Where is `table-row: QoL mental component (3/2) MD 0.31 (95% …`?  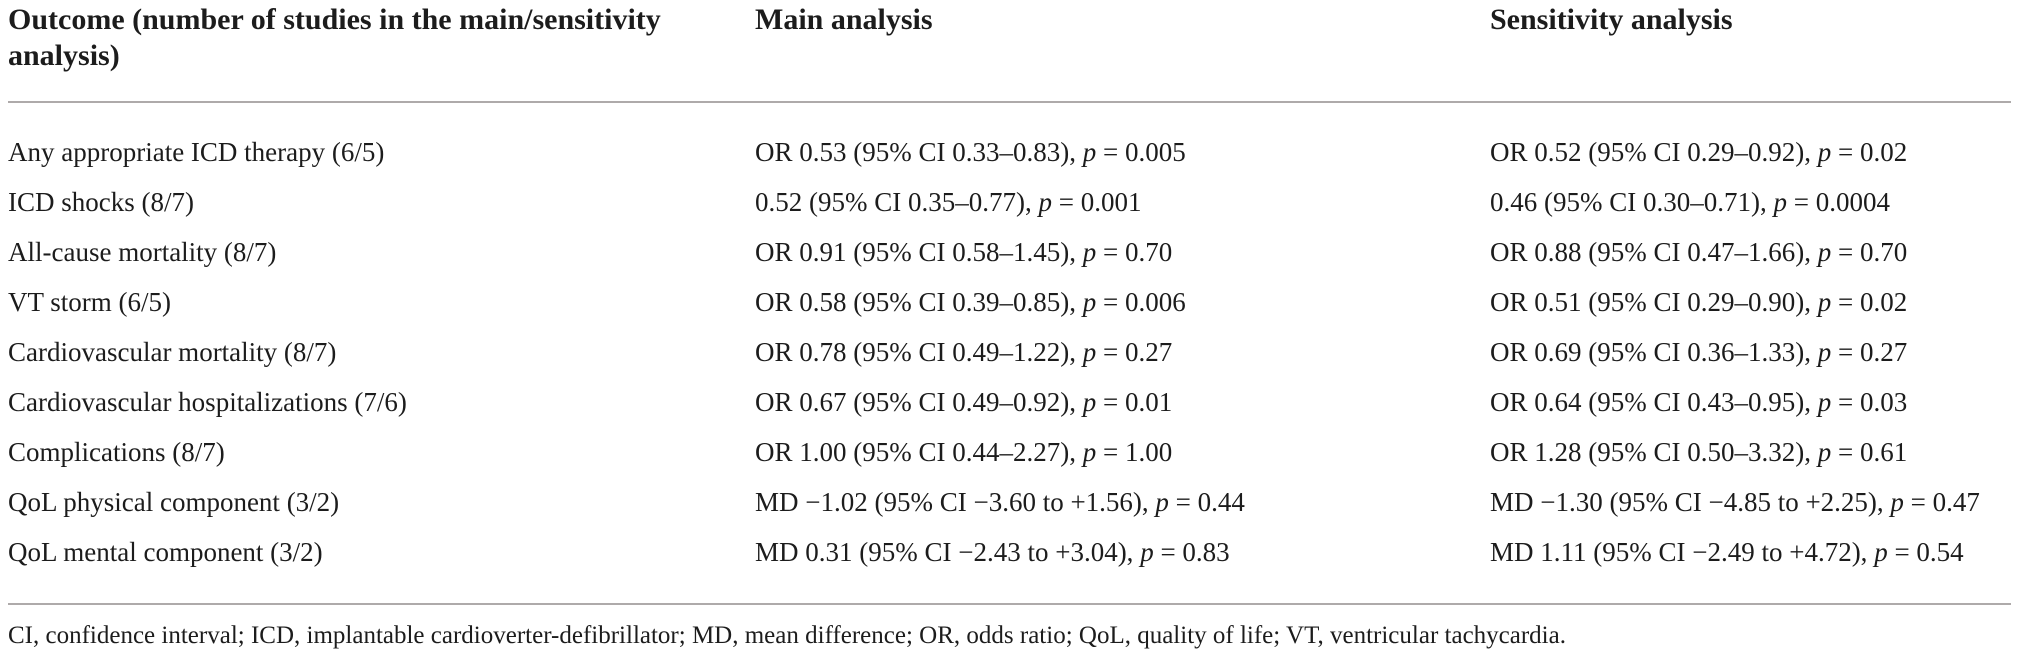 table-row: QoL mental component (3/2) MD 0.31 (95% … is located at coordinates (1009, 566).